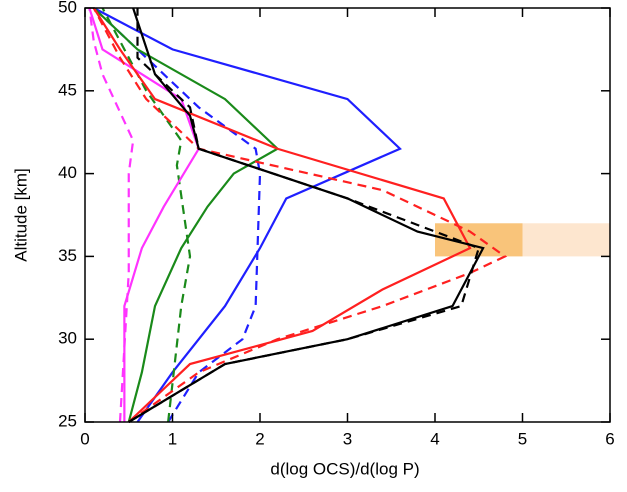 The width and height of the screenshot is (627, 492). Describe the element at coordinates (522, 438) in the screenshot. I see `x-tick-label: 5` at that location.